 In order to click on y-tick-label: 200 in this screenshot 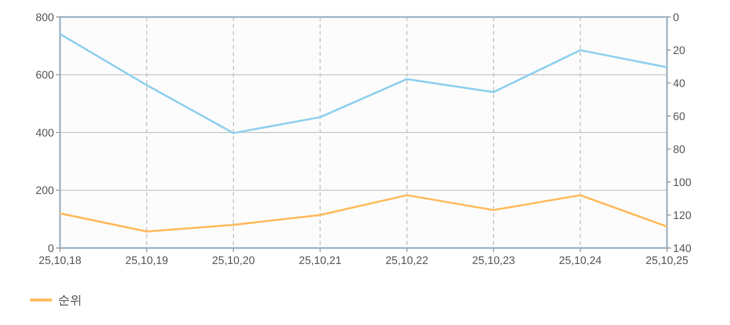, I will do `click(45, 191)`.